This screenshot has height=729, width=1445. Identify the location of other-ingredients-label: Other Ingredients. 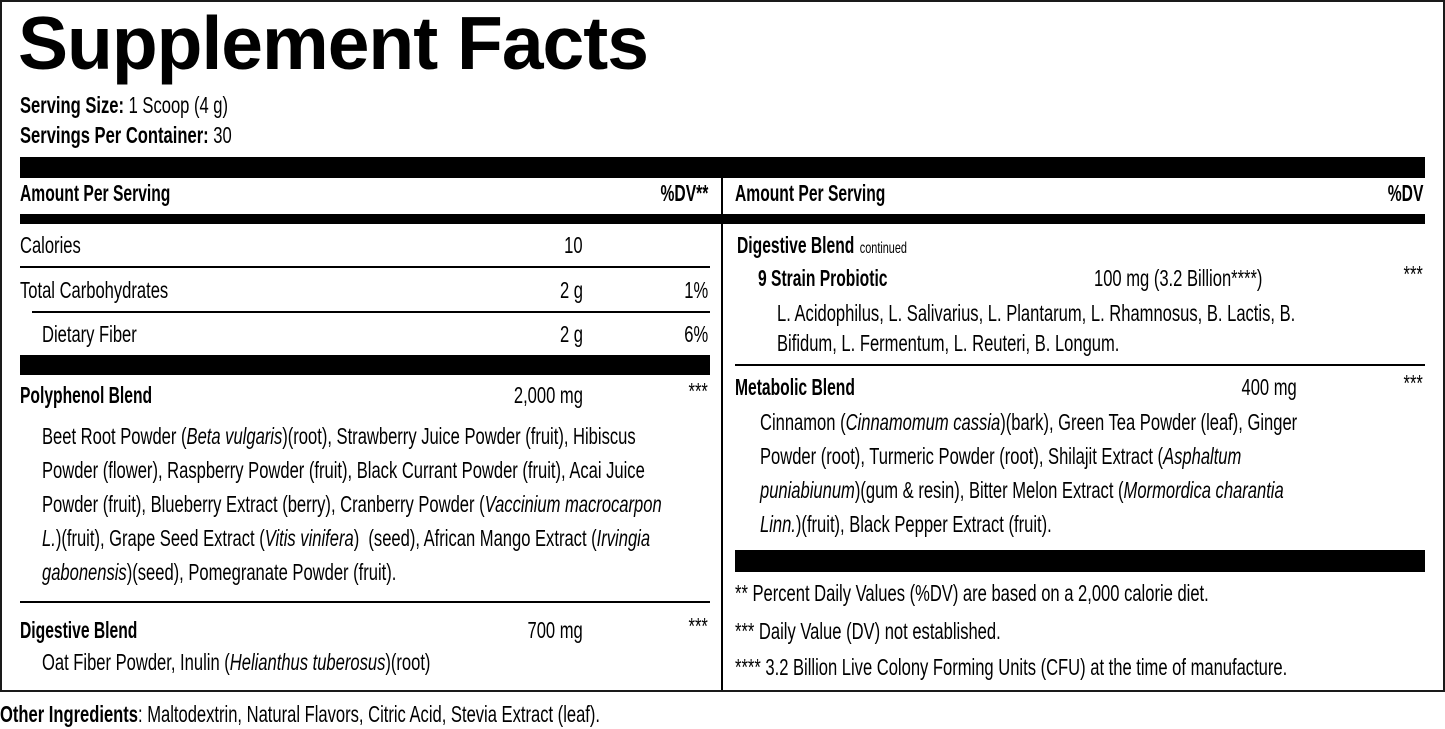
(69, 714).